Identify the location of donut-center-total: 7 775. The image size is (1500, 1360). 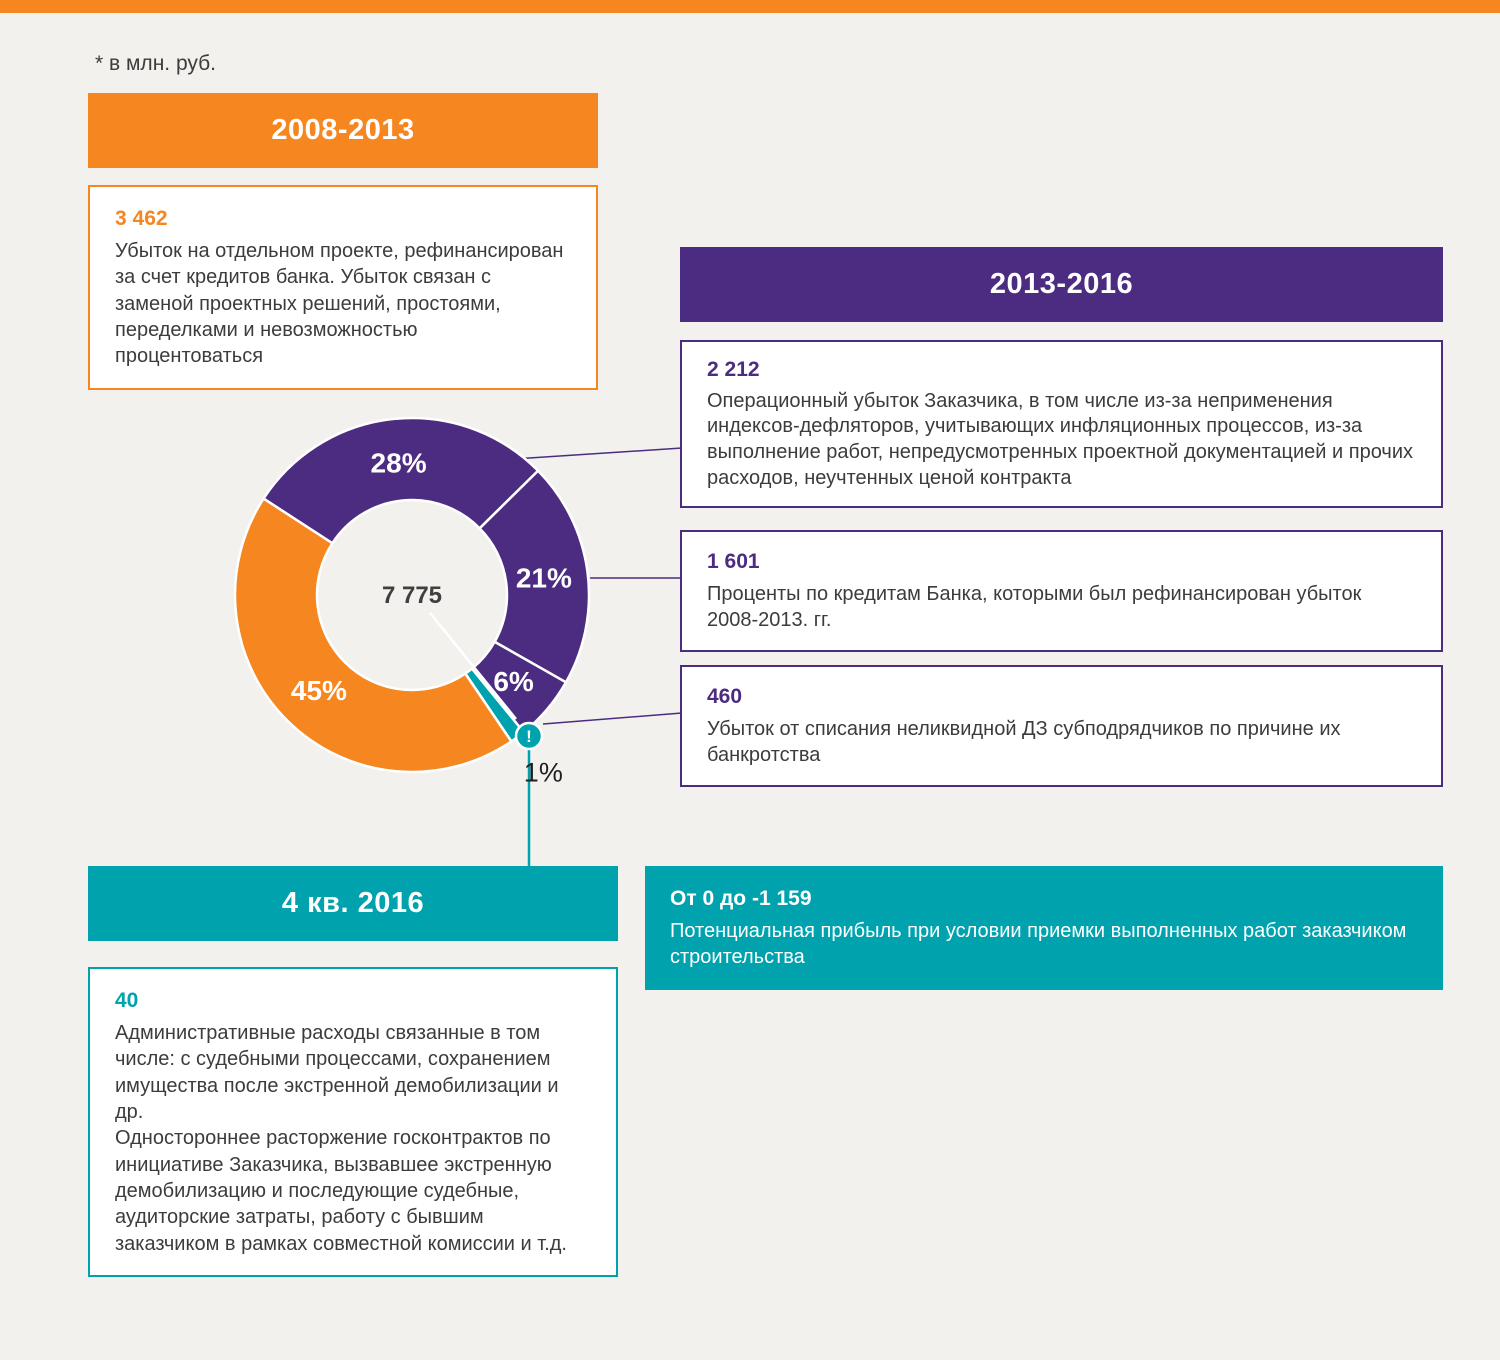
(412, 595).